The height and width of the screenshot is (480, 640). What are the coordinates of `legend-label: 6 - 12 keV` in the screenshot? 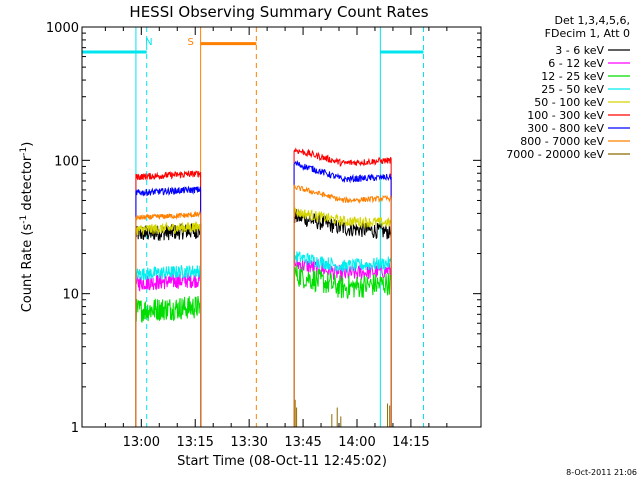 It's located at (576, 63).